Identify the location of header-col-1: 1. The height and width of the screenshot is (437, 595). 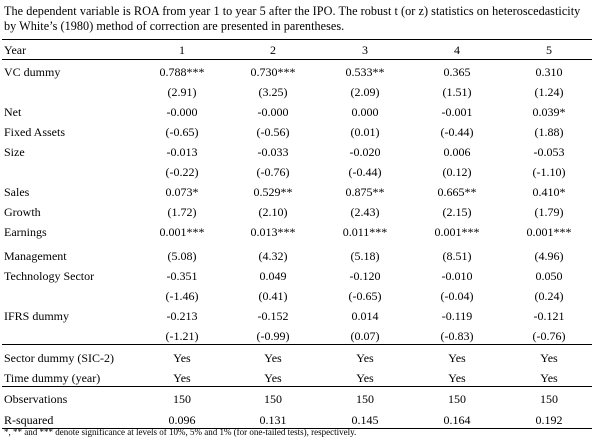
(182, 50).